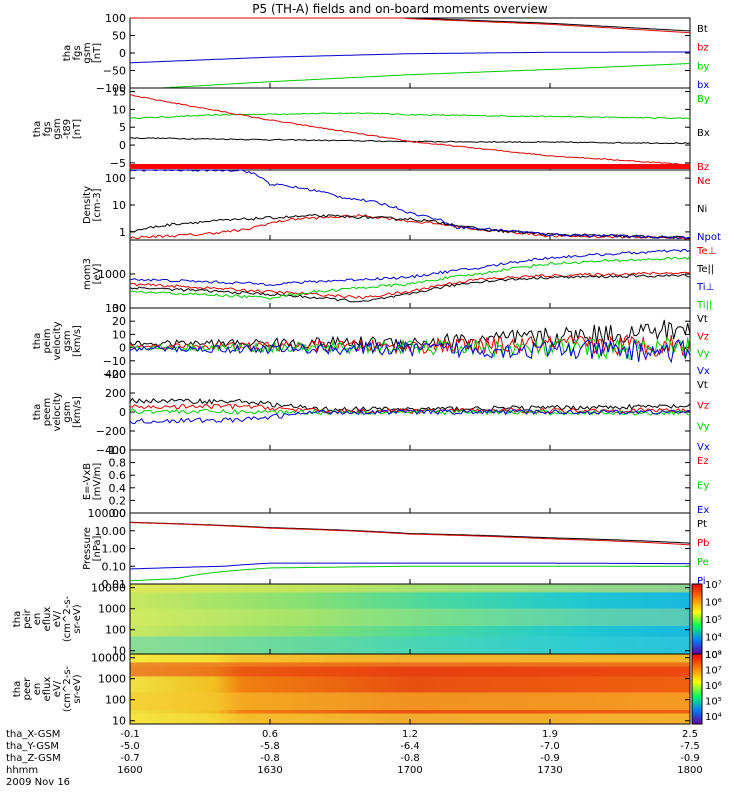 The image size is (750, 800). What do you see at coordinates (87, 548) in the screenshot?
I see `y-axis-label: Pressure` at bounding box center [87, 548].